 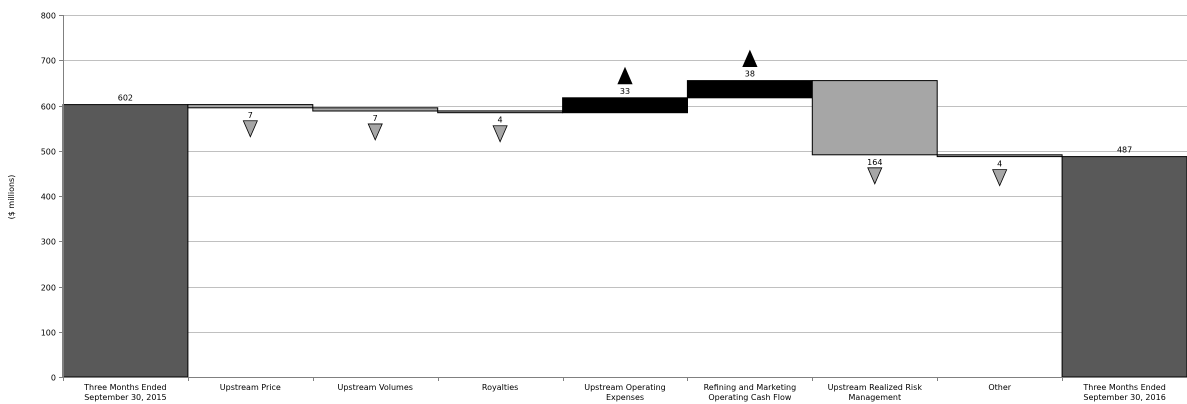 What do you see at coordinates (48, 333) in the screenshot?
I see `y-tick-label-100: 100` at bounding box center [48, 333].